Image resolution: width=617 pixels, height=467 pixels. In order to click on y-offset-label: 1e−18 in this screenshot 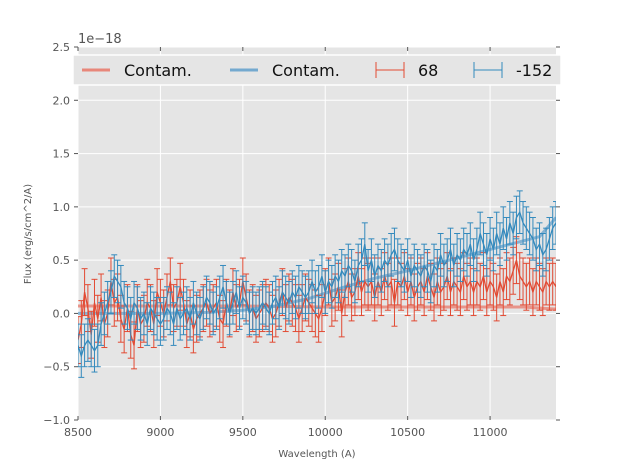, I will do `click(100, 39)`.